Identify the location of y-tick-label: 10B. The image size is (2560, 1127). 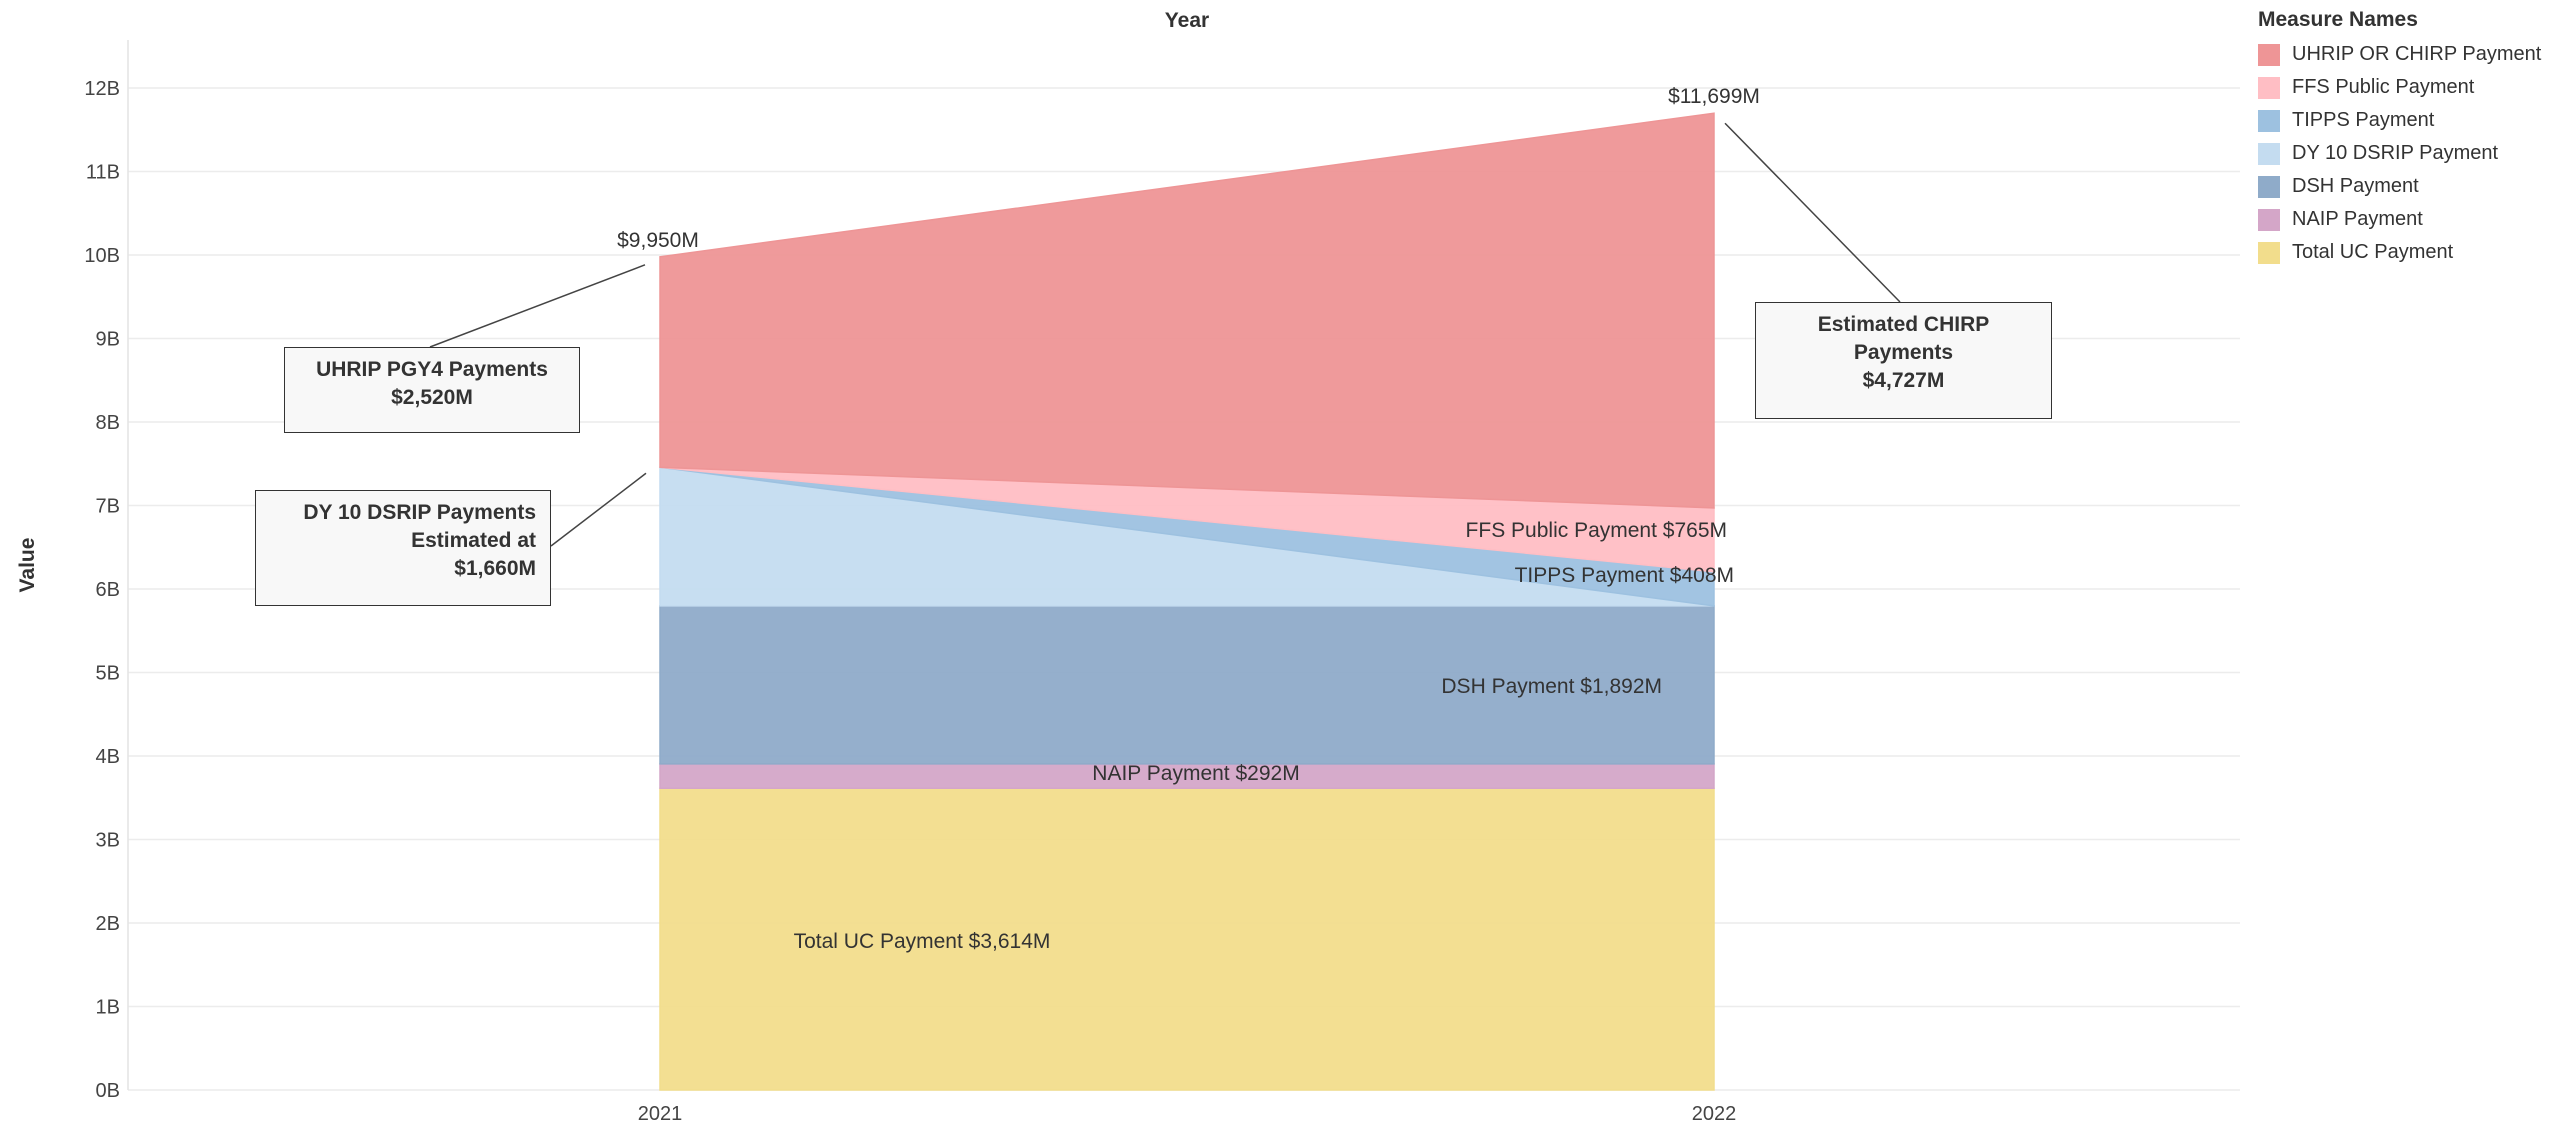
(102, 256).